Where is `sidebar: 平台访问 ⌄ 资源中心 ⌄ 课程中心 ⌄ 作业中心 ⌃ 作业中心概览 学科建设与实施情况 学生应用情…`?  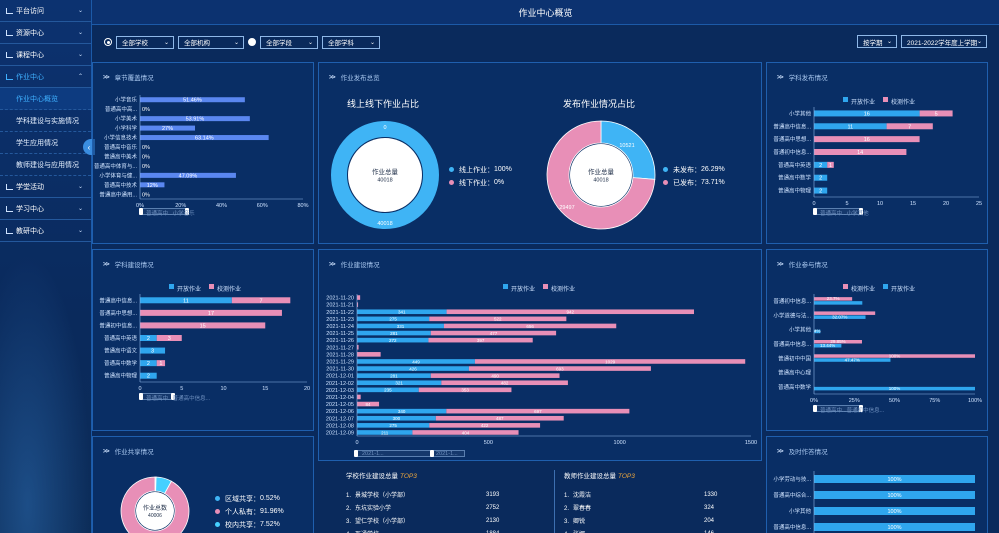
sidebar: 平台访问 ⌄ 资源中心 ⌄ 课程中心 ⌄ 作业中心 ⌃ 作业中心概览 学科建设与实施情况 学生应用情… is located at coordinates (47, 266).